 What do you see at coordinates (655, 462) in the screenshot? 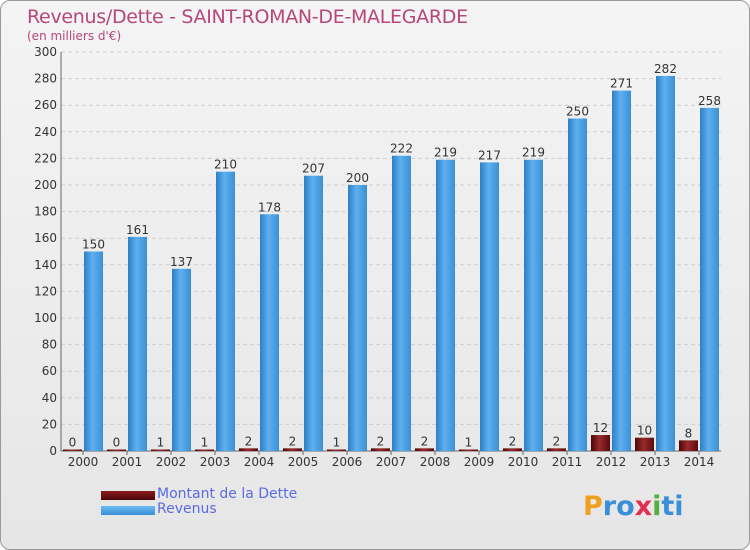
I see `x-tick-label: 2013` at bounding box center [655, 462].